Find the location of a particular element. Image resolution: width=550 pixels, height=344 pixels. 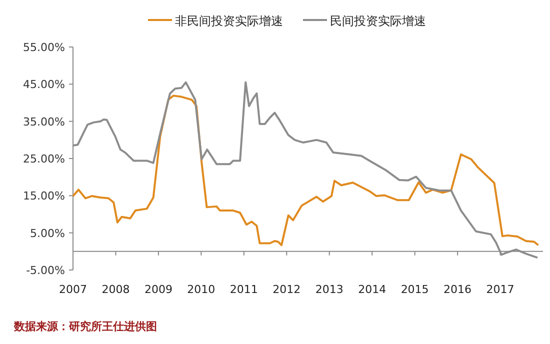

y-tick-label: 55.00% is located at coordinates (44, 47).